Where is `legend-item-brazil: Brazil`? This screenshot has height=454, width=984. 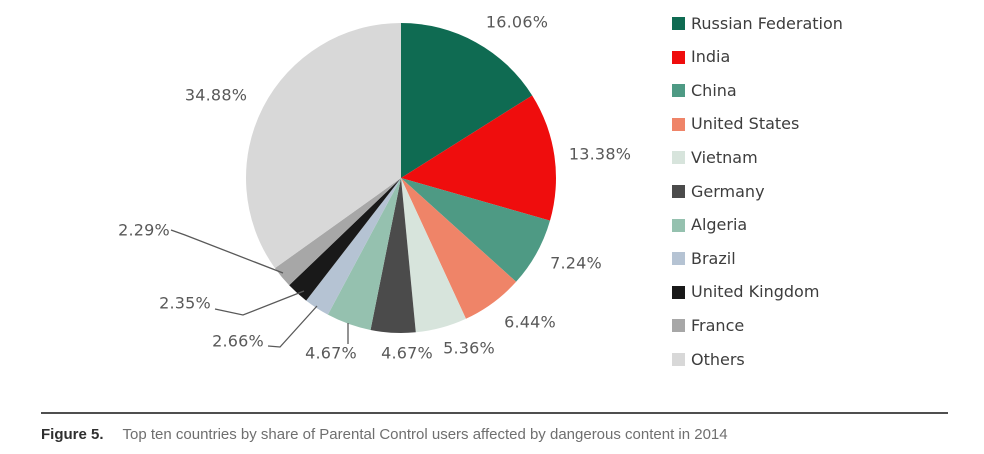
legend-item-brazil: Brazil is located at coordinates (704, 258).